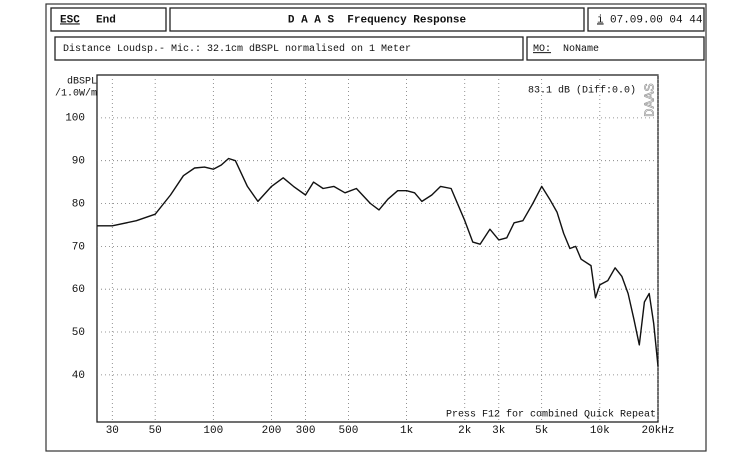 The image size is (750, 456). I want to click on watermark: DAAS, so click(651, 100).